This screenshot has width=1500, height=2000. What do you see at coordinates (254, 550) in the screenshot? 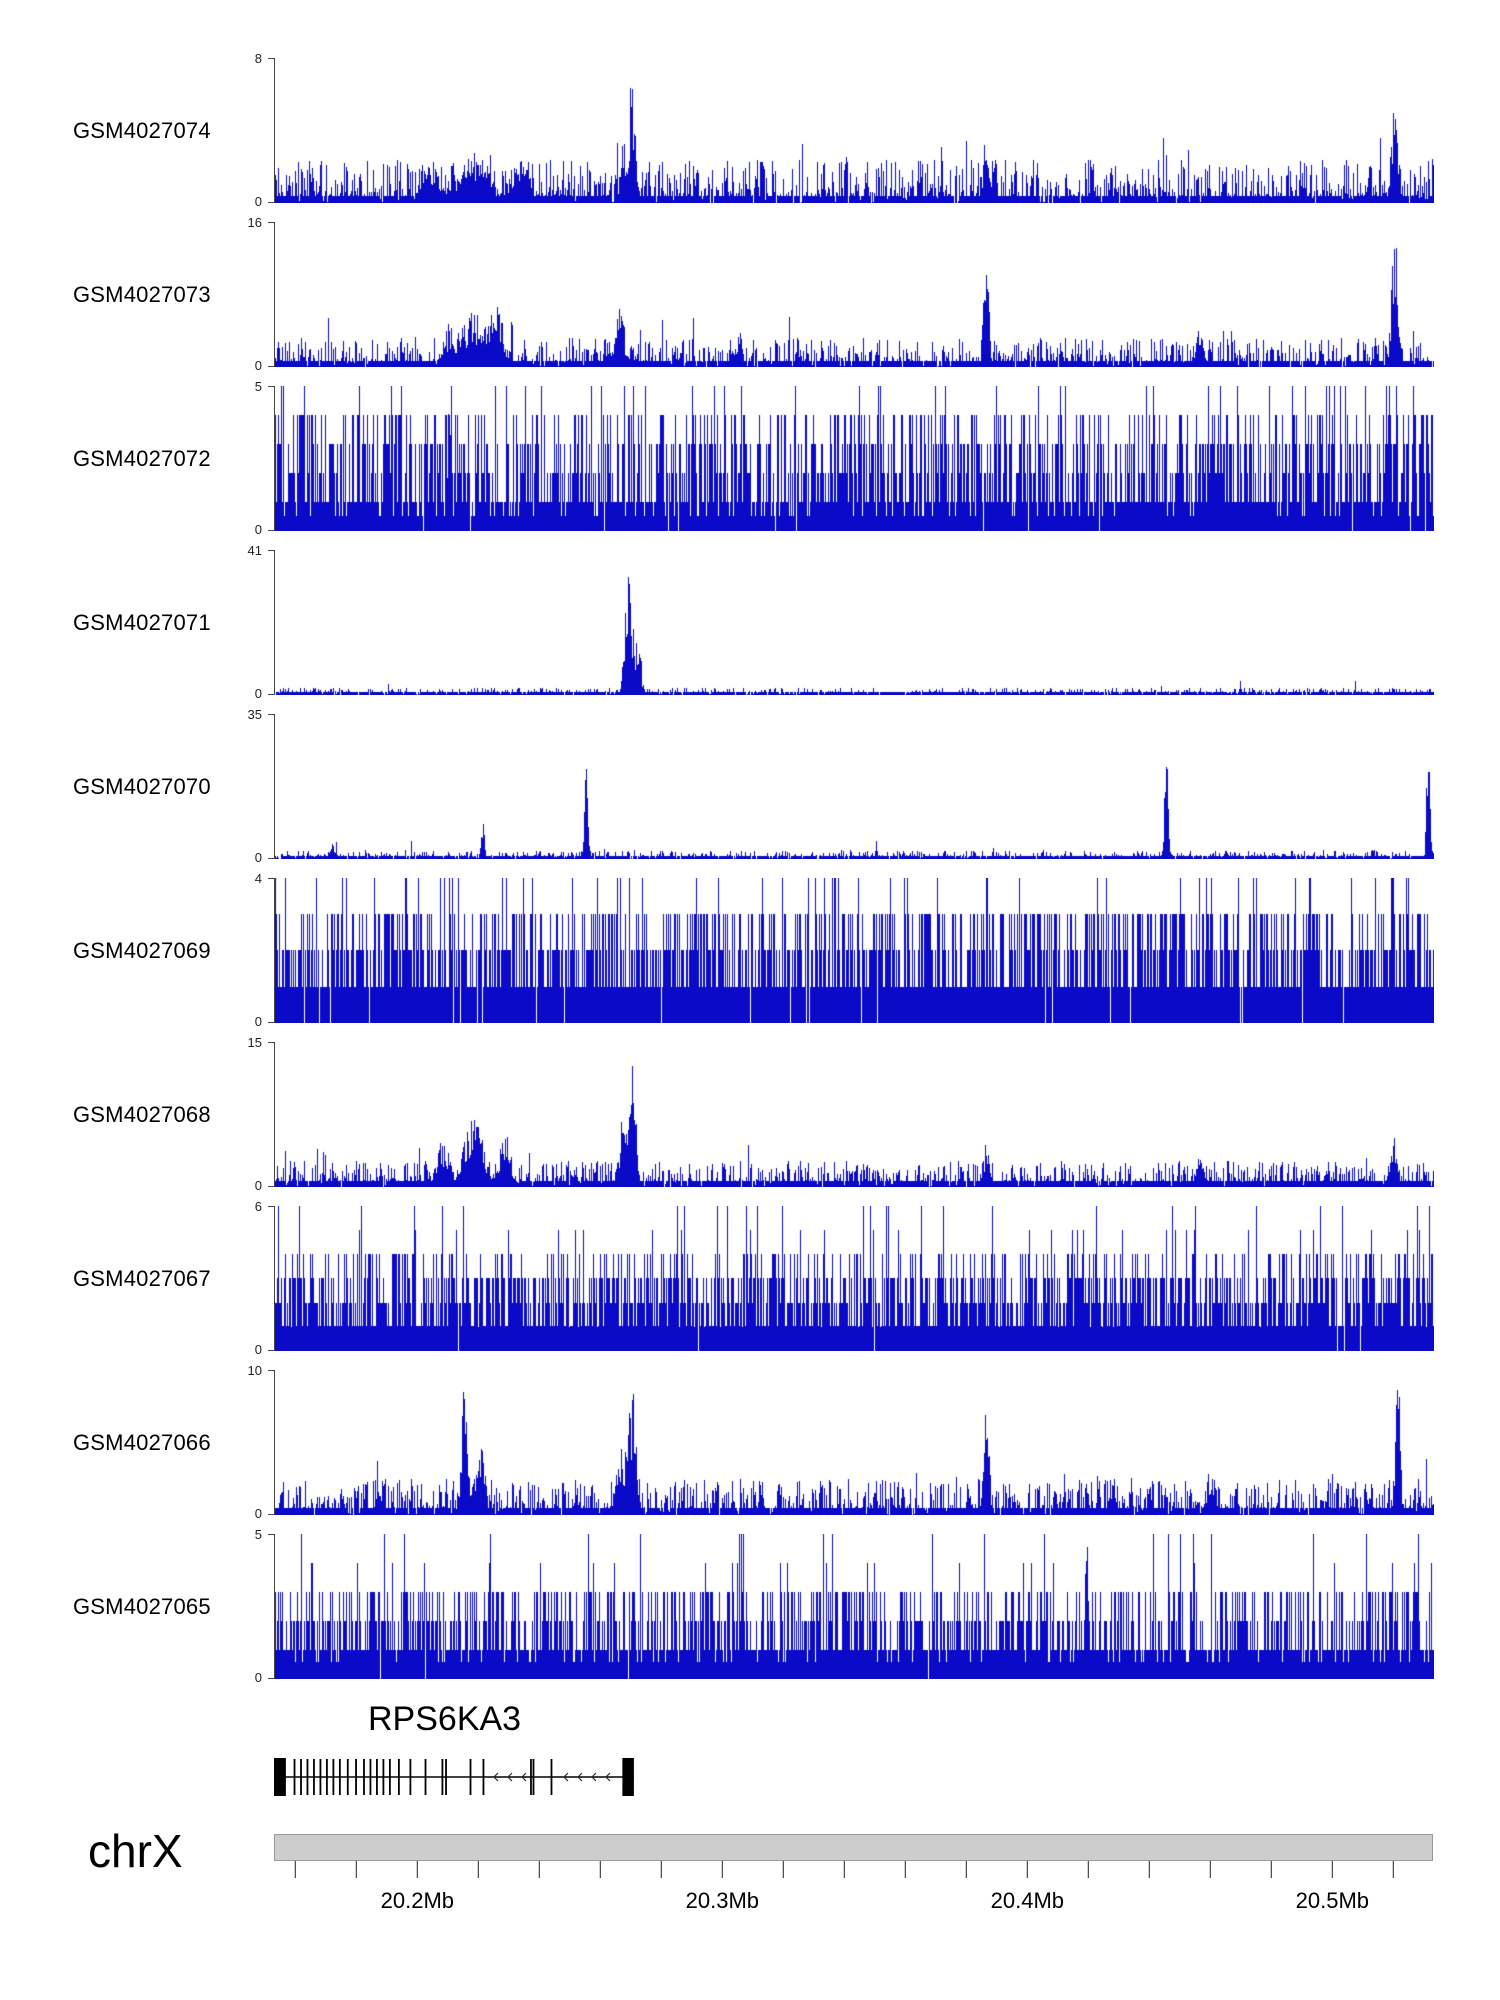
I see `y-axis-max-label: 41` at bounding box center [254, 550].